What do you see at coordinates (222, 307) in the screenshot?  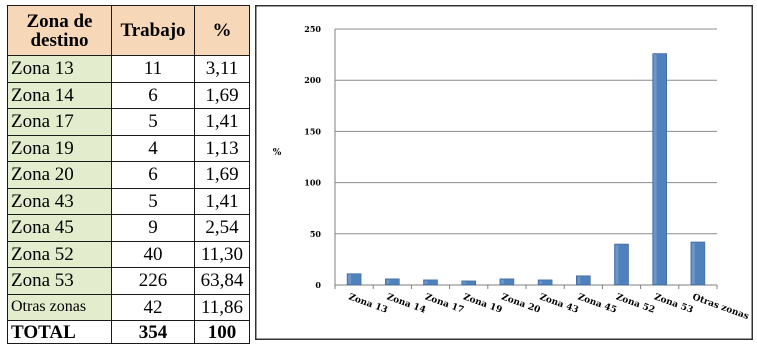 I see `pct-cell: 11,86` at bounding box center [222, 307].